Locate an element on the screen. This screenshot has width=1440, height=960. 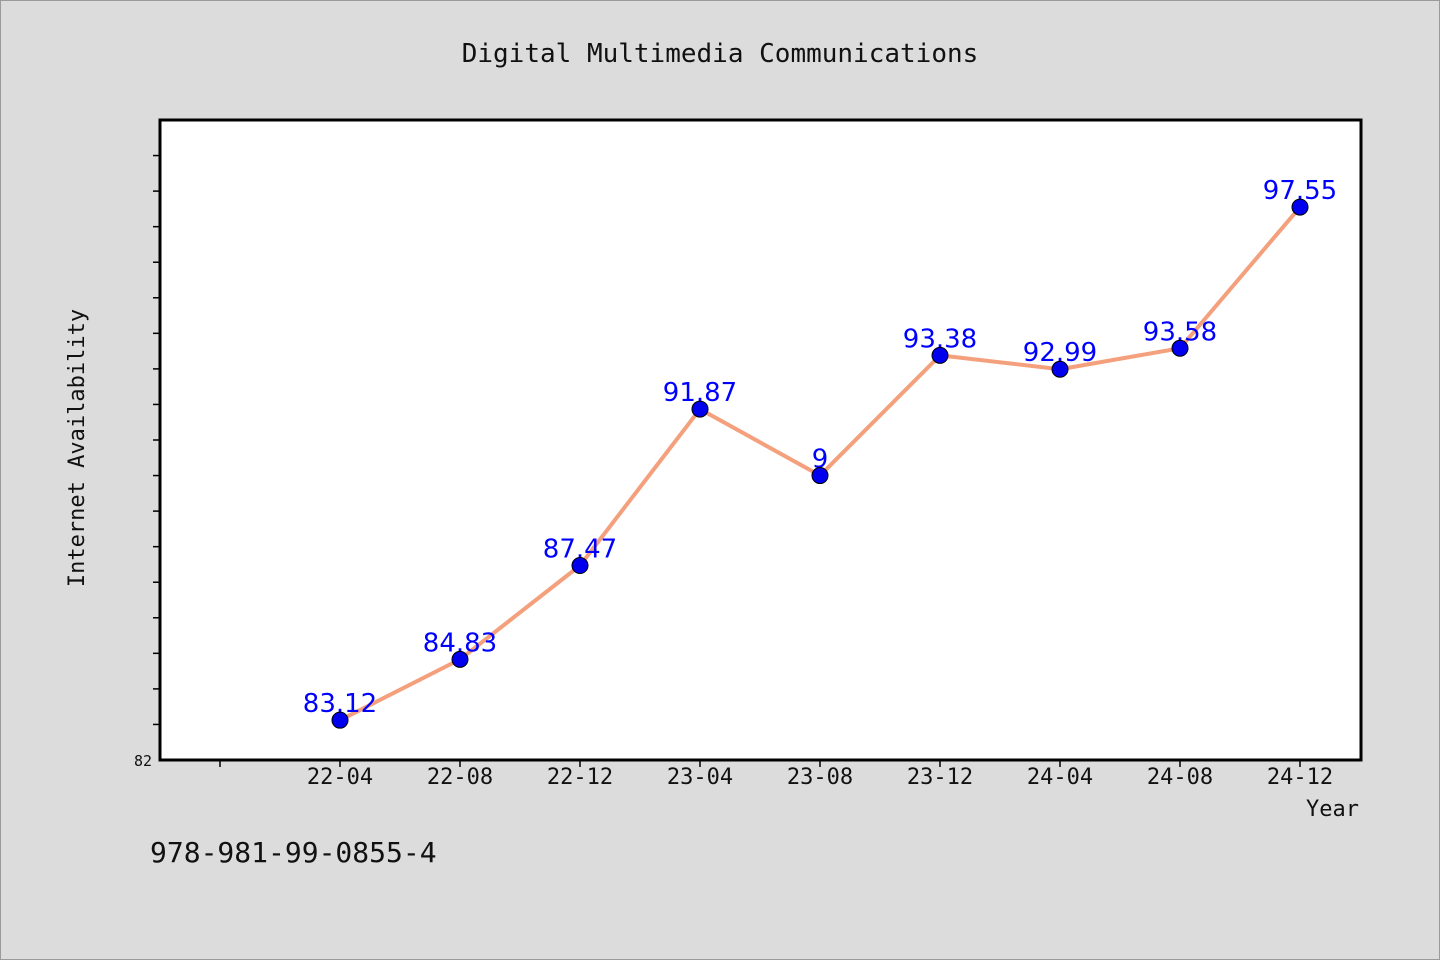
x-tick-label: 23-08 is located at coordinates (820, 777).